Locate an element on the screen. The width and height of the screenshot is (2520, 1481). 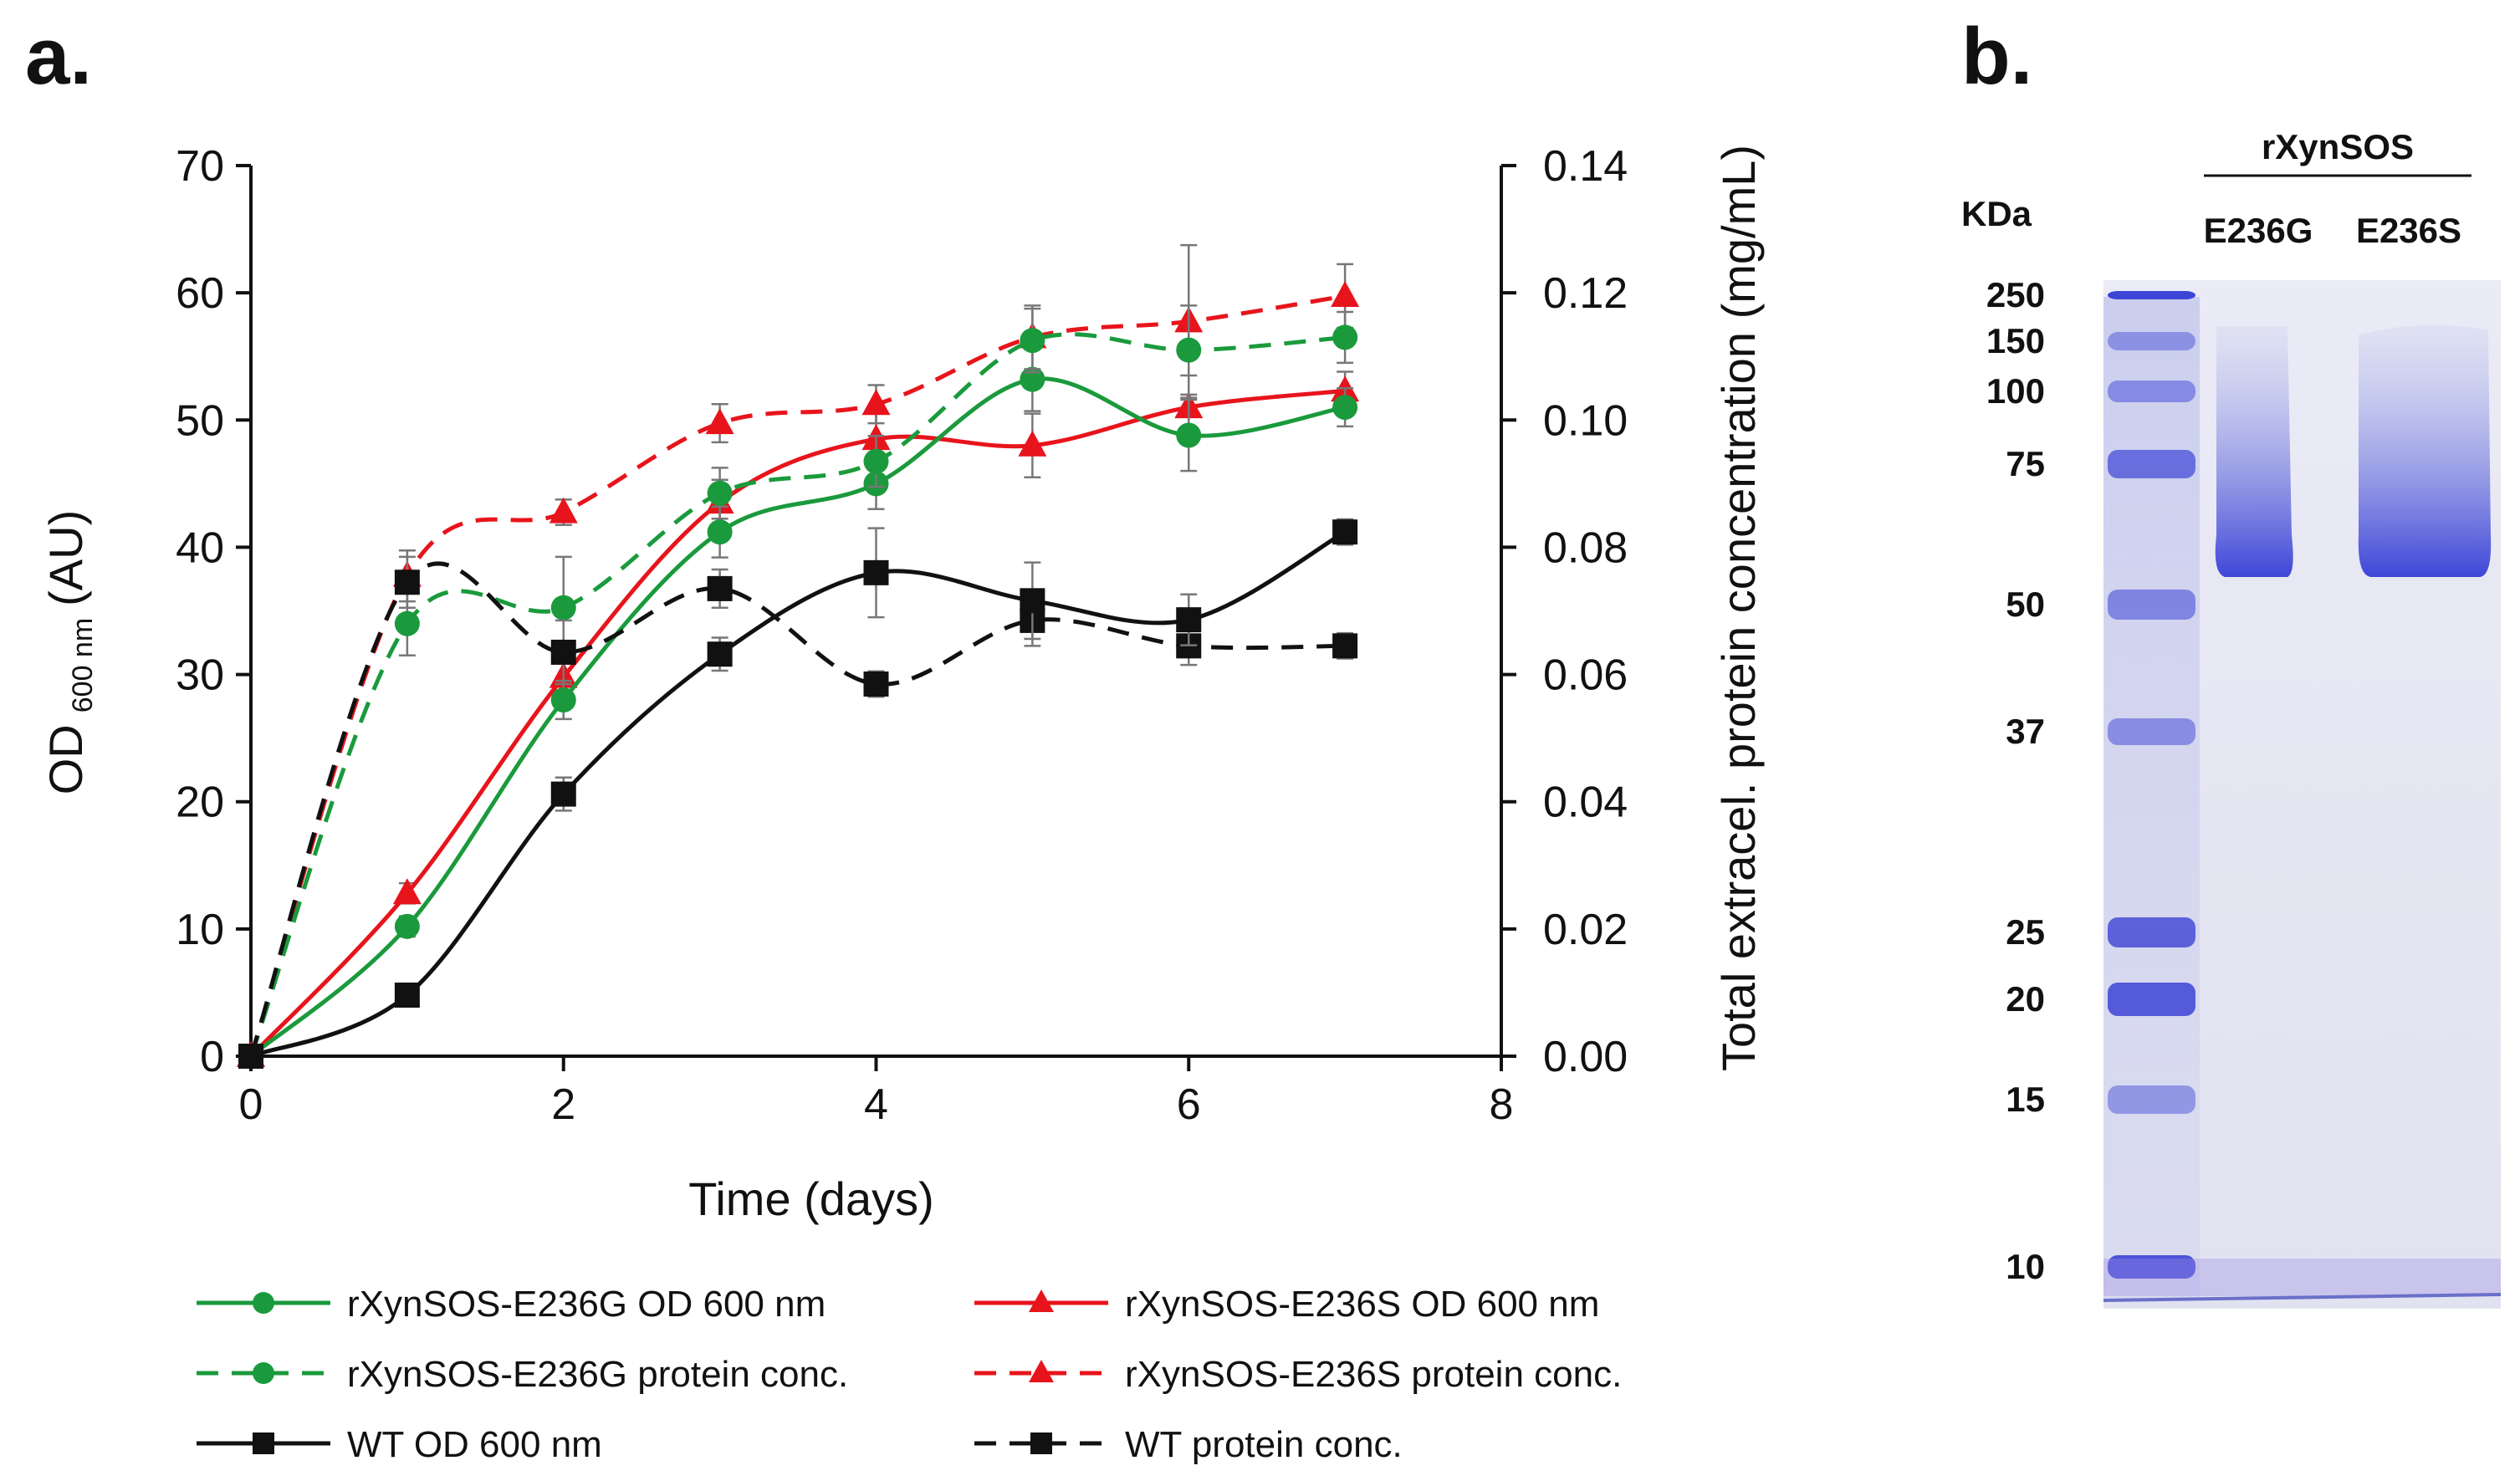
x-tick-label: 2 is located at coordinates (563, 1104).